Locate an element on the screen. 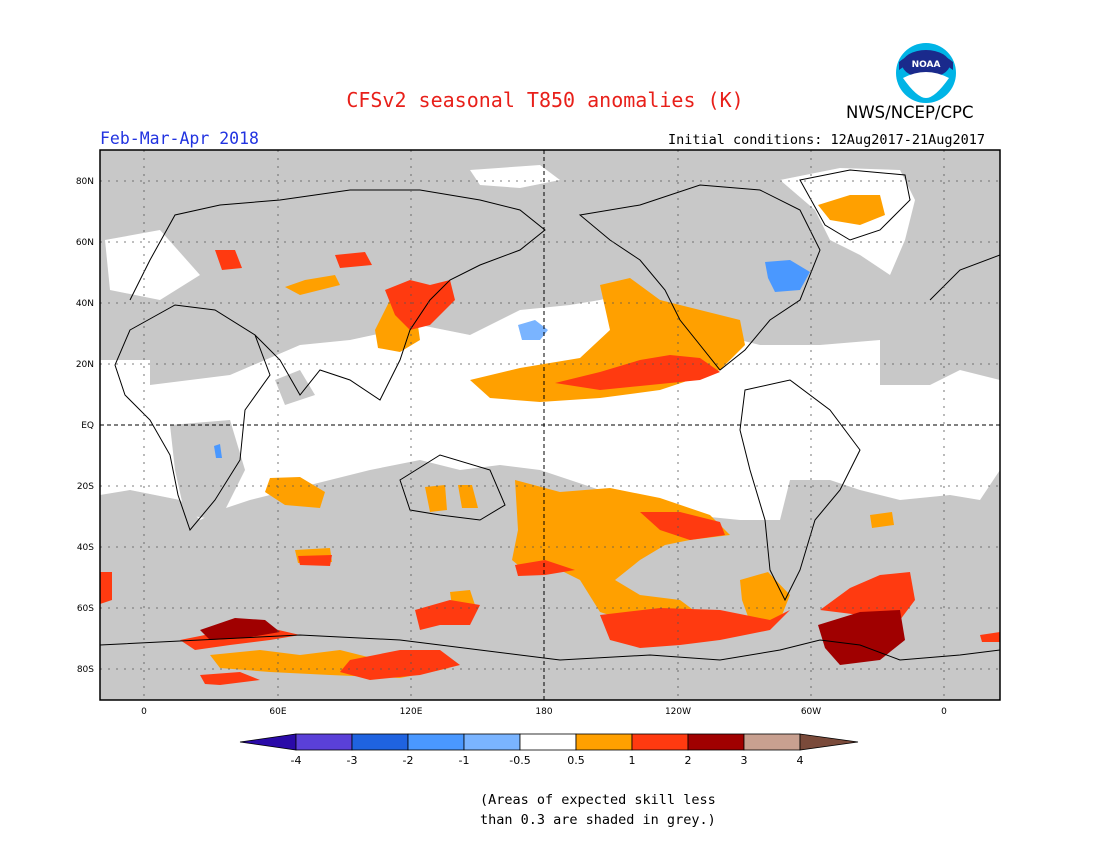 The height and width of the screenshot is (850, 1100). lon-label: 180 is located at coordinates (543, 712).